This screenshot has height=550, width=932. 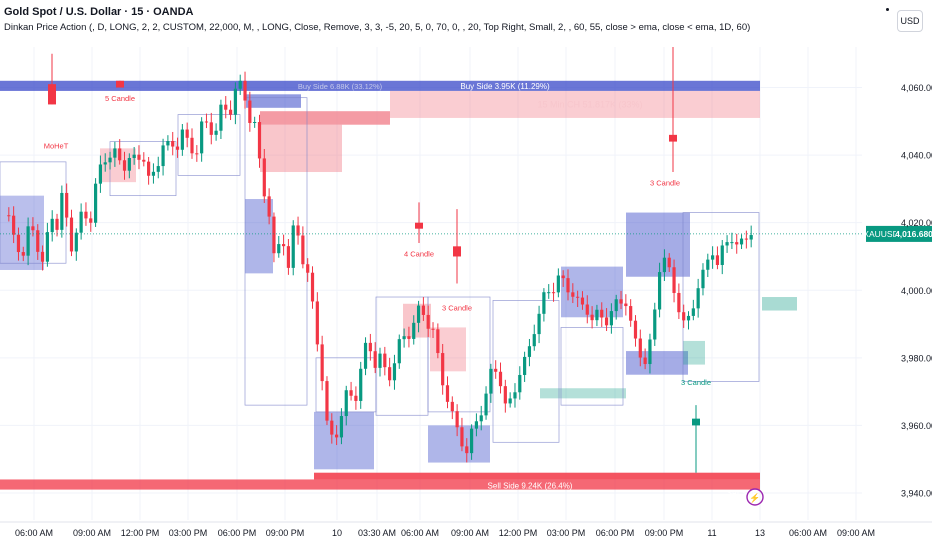 What do you see at coordinates (120, 98) in the screenshot?
I see `signal-label: 5 Candle` at bounding box center [120, 98].